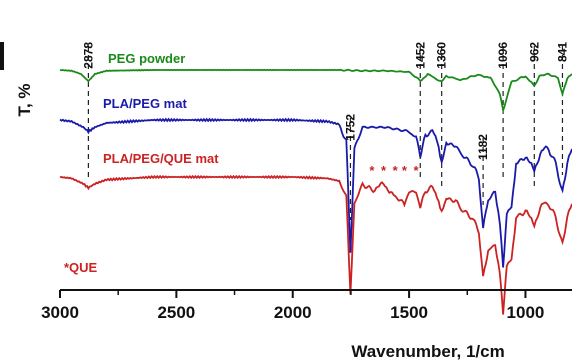  I want to click on peak-label-841: 841, so click(562, 52).